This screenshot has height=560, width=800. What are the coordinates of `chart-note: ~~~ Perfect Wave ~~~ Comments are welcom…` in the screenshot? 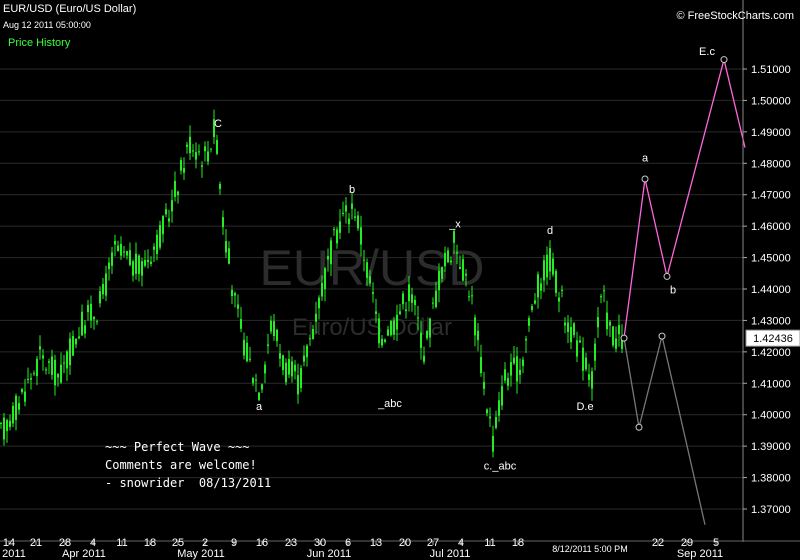 It's located at (188, 465).